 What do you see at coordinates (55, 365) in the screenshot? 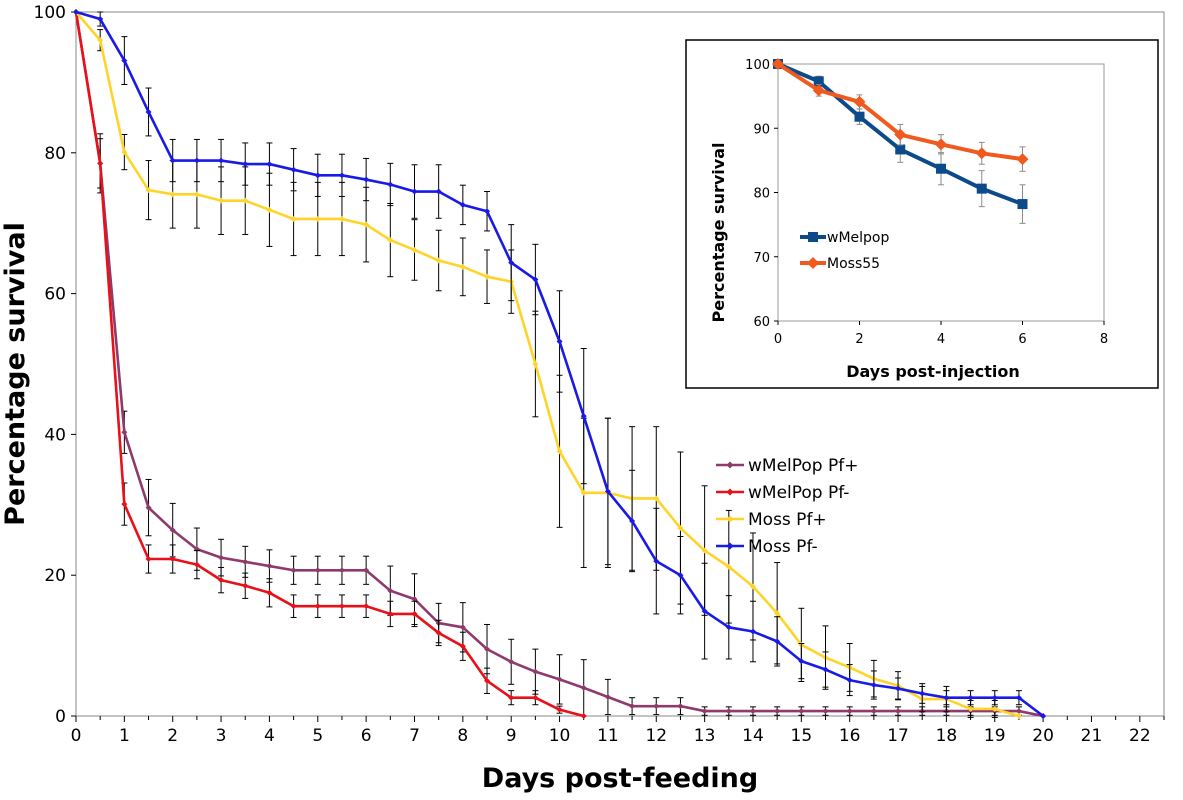
I see `y-axis: 0 20 40 60 80 100` at bounding box center [55, 365].